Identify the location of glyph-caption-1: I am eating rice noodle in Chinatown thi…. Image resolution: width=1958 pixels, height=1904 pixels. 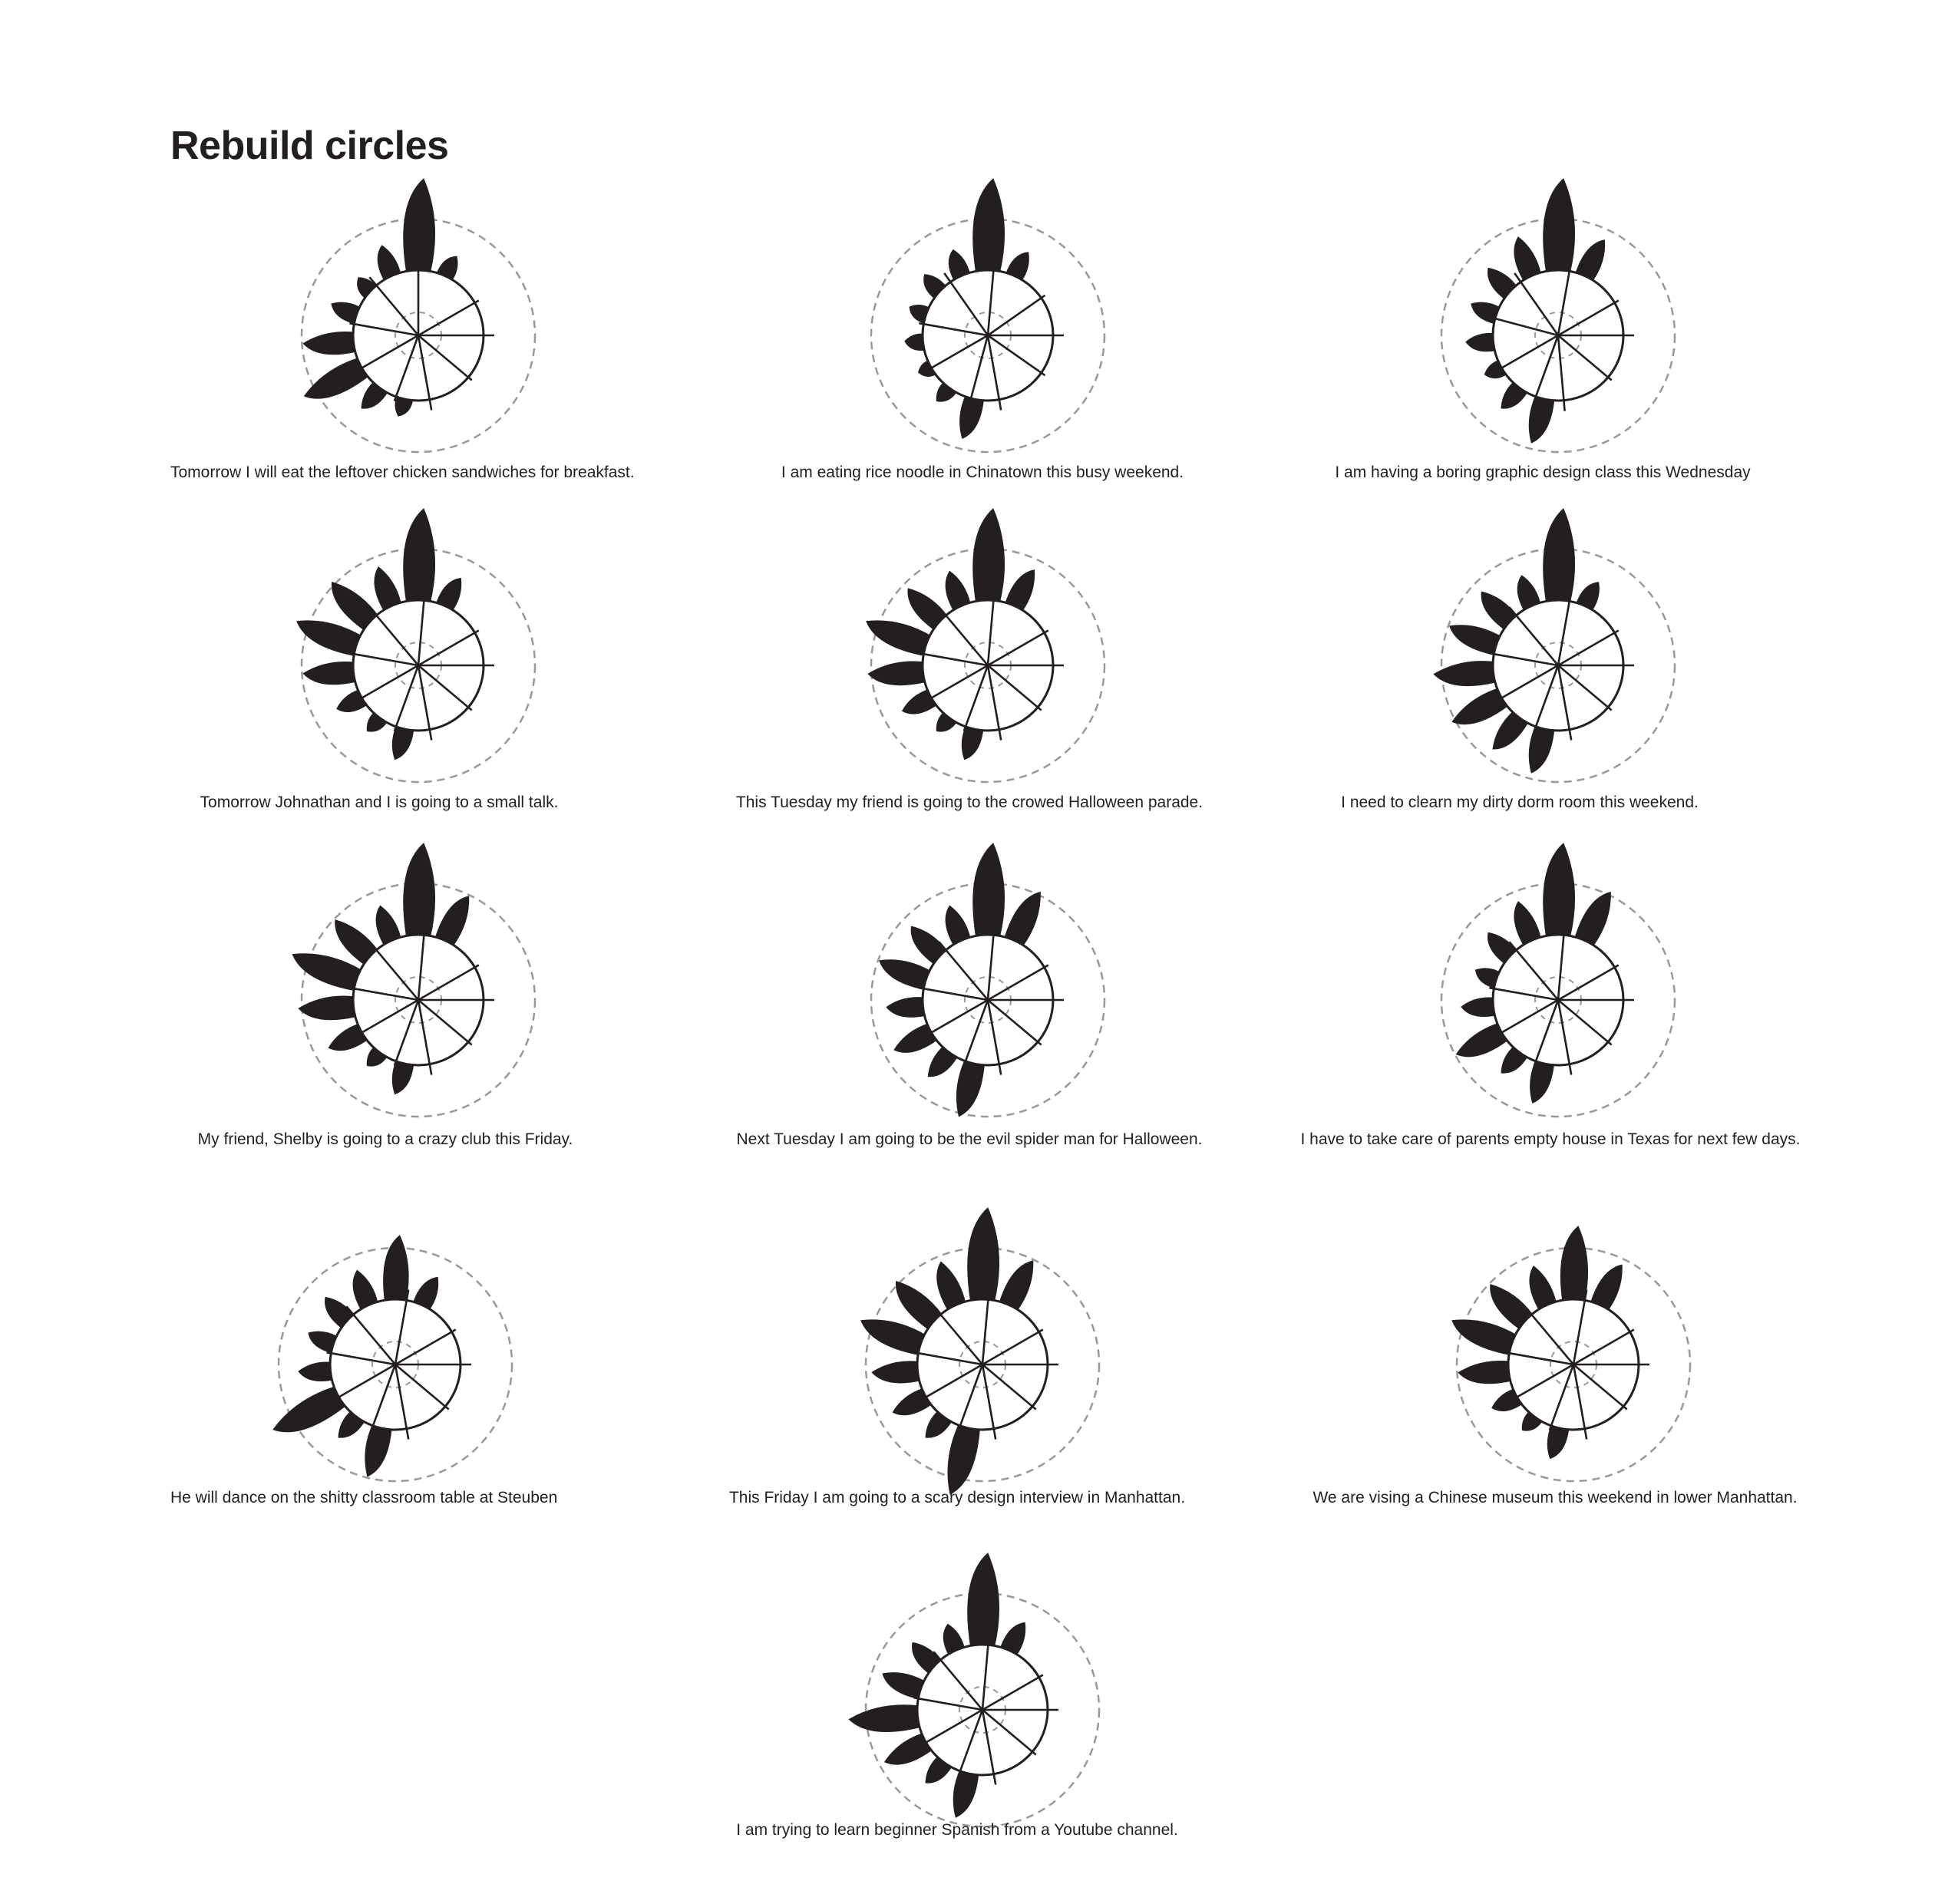
(982, 473).